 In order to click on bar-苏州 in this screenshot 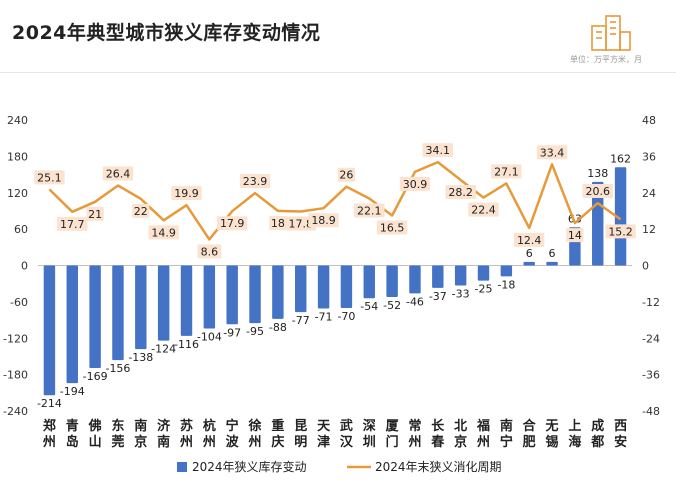, I will do `click(186, 300)`.